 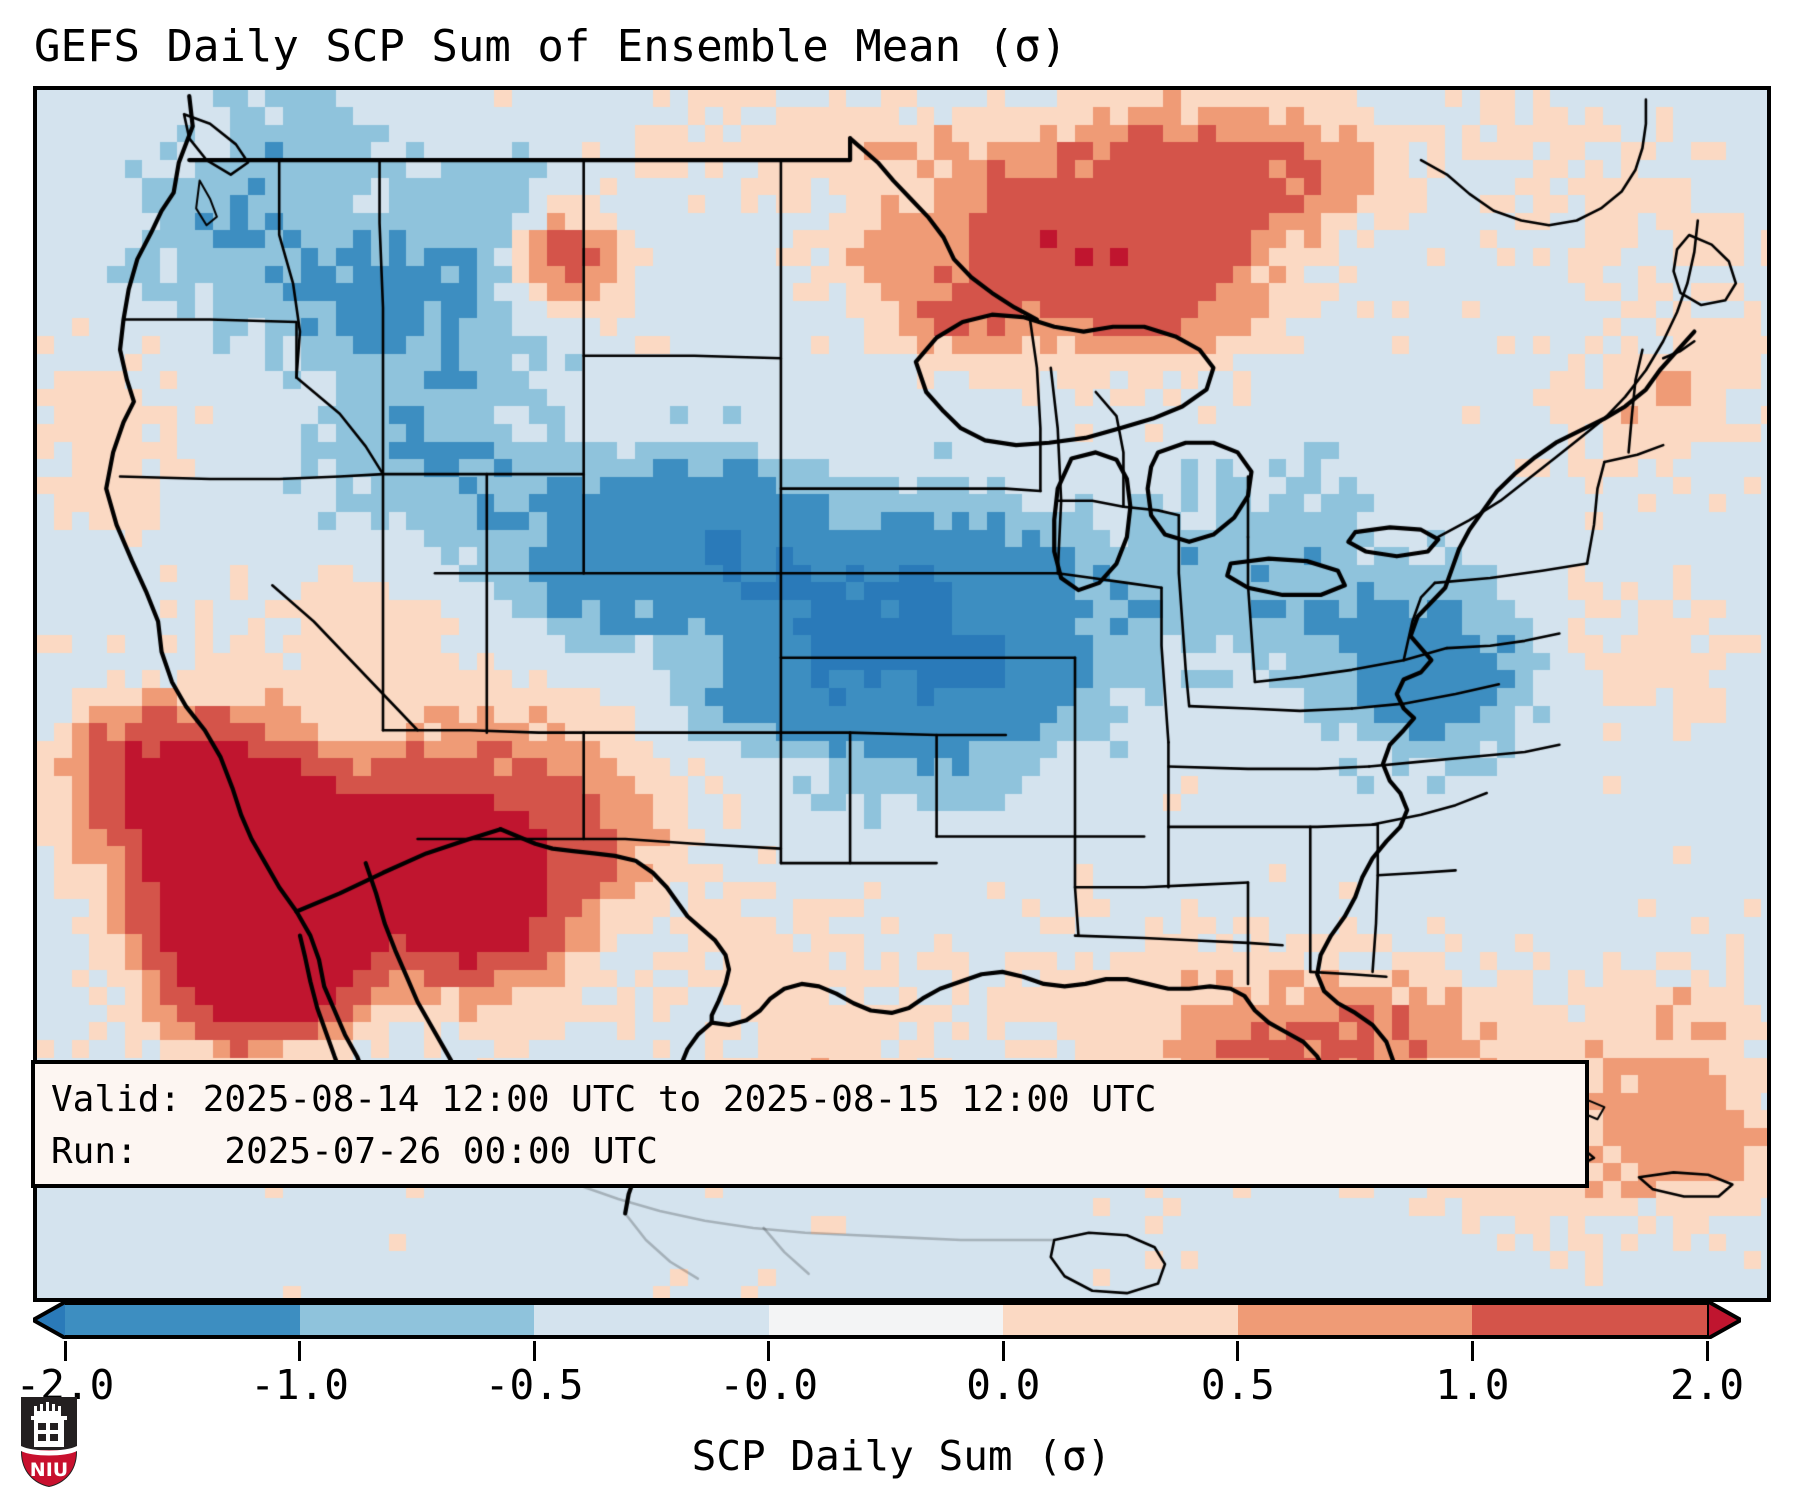 I want to click on run-time-line: Run: 2025-07-26 00:00 UTC, so click(x=354, y=1151).